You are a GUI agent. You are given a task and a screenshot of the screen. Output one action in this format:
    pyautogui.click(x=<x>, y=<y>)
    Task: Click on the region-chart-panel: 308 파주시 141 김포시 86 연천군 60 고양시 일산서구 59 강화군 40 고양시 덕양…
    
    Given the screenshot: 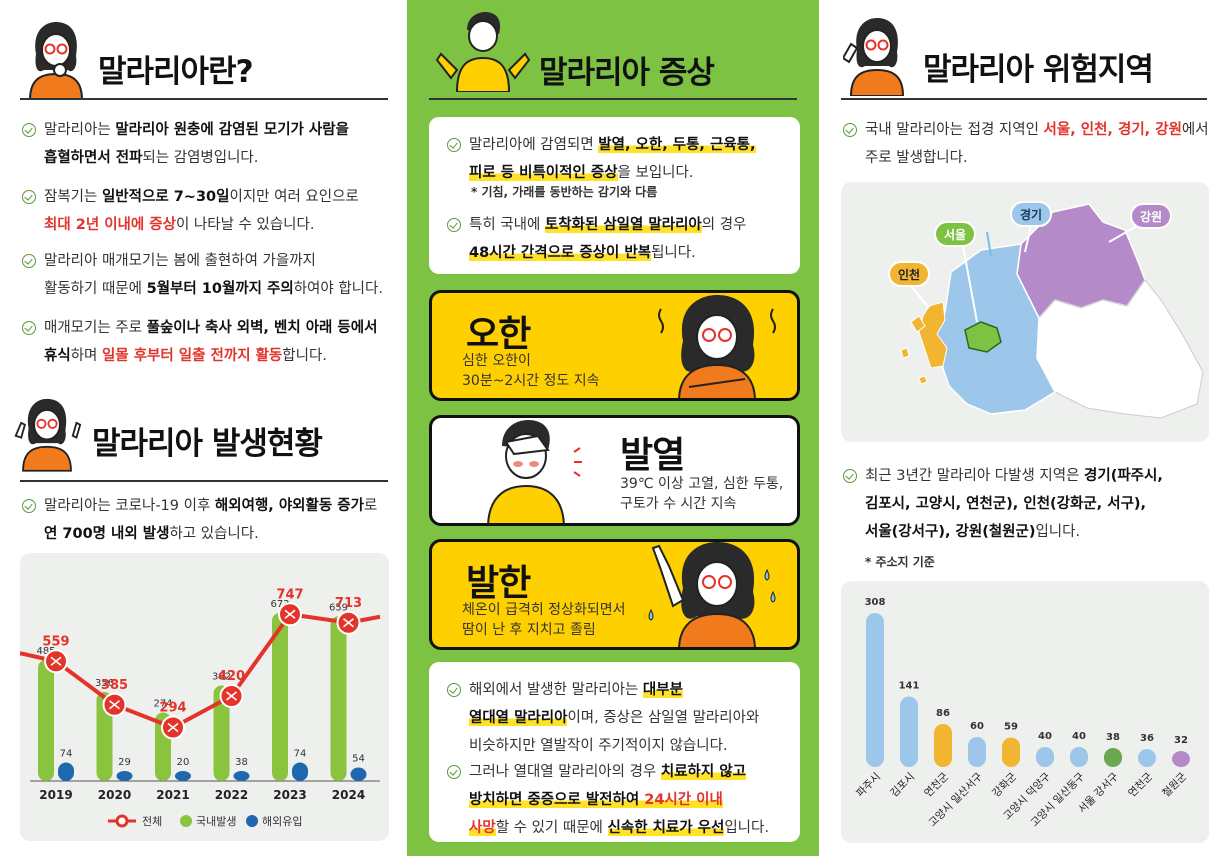 What is the action you would take?
    pyautogui.click(x=1025, y=712)
    